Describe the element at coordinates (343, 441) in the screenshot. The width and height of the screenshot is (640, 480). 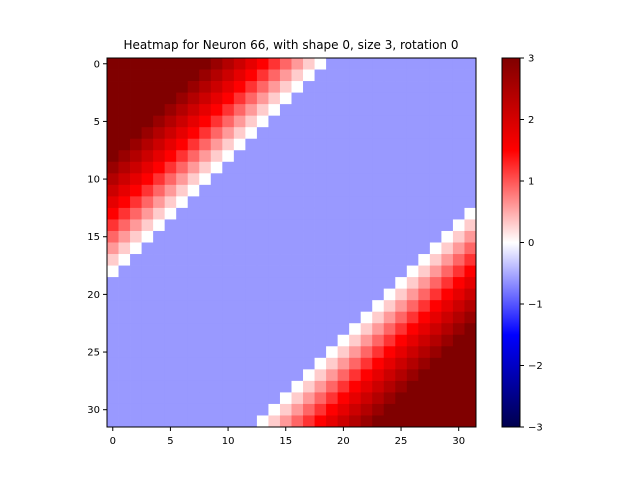
I see `x-tick-label: 20` at that location.